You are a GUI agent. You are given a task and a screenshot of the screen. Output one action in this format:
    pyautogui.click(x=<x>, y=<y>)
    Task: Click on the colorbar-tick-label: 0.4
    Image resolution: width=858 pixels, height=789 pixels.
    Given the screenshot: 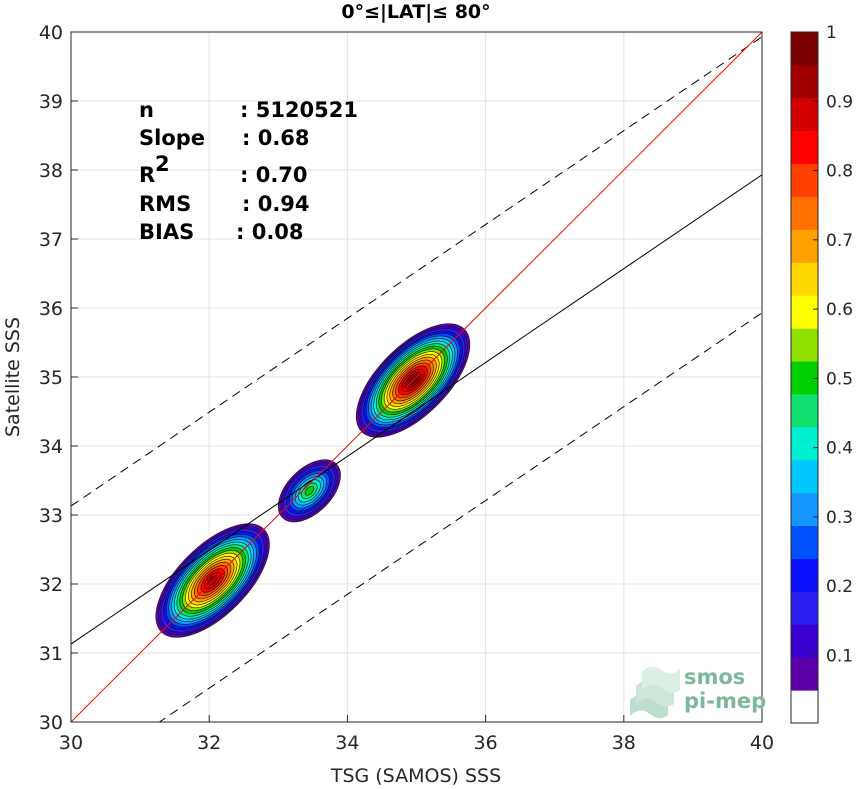 What is the action you would take?
    pyautogui.click(x=839, y=449)
    